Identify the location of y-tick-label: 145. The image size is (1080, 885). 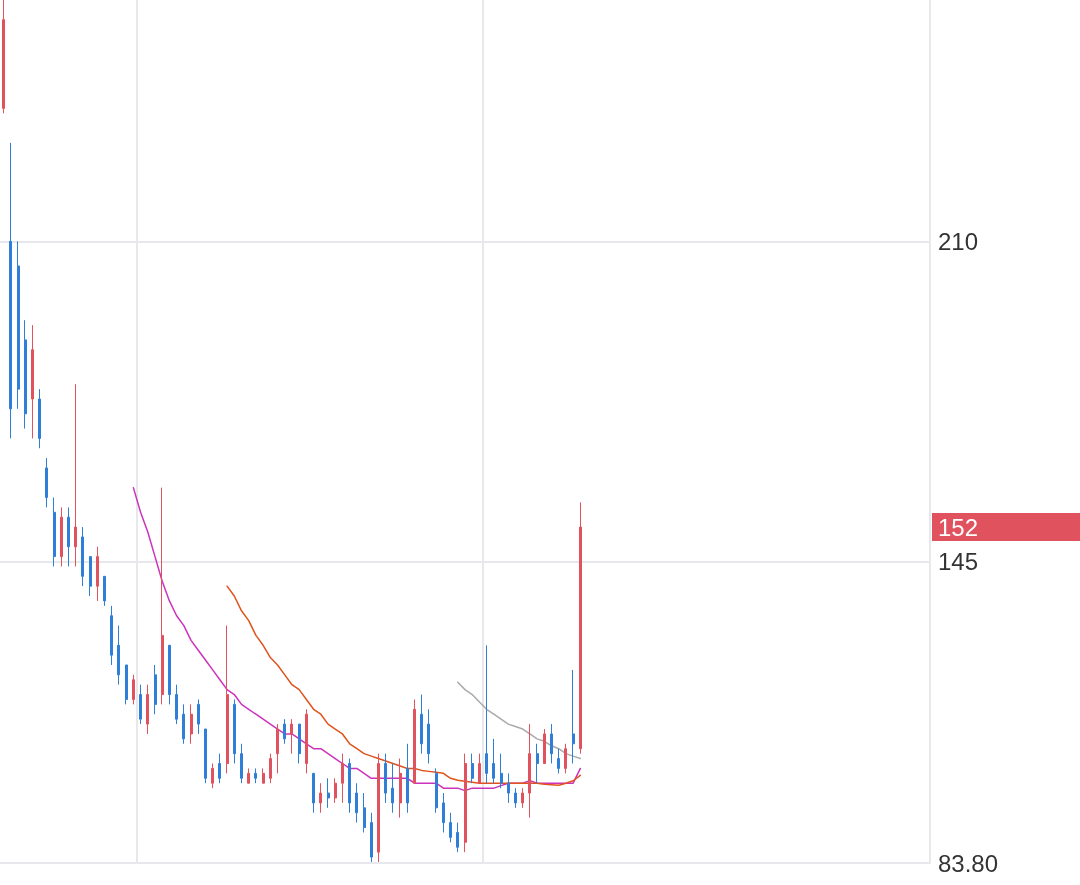
(958, 562).